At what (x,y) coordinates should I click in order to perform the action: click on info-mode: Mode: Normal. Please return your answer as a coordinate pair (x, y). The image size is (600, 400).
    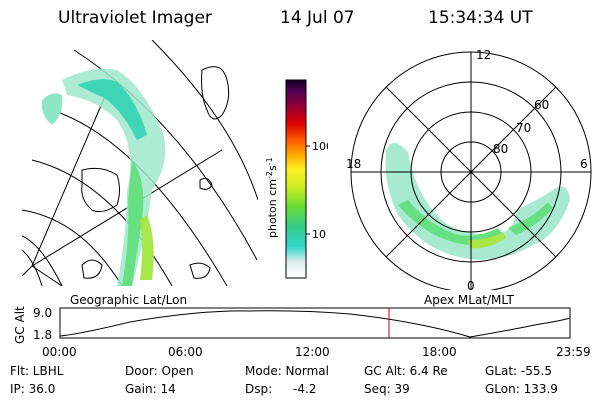
    Looking at the image, I should click on (287, 371).